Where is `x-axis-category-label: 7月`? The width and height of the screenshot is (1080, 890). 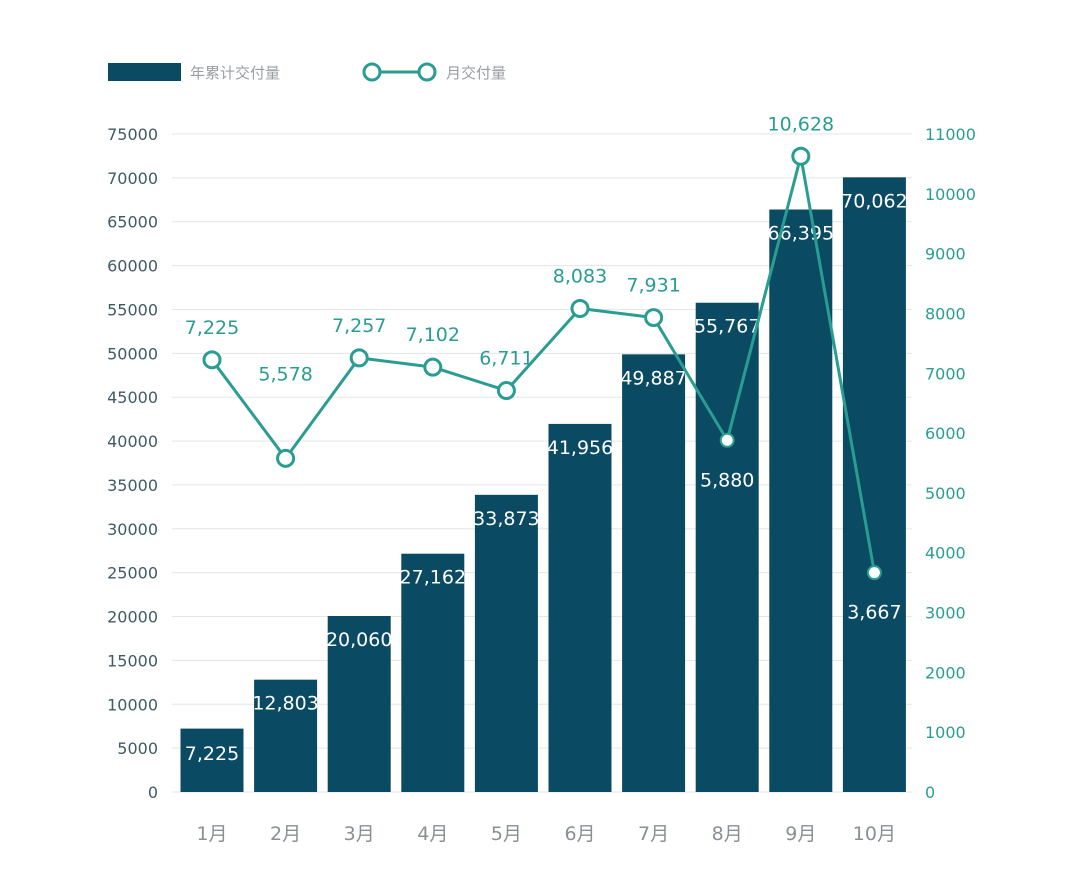
x-axis-category-label: 7月 is located at coordinates (653, 834).